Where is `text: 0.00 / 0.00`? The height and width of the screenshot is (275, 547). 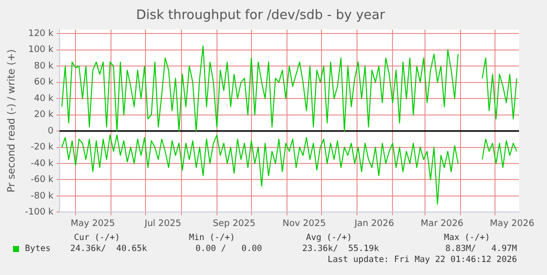
text: 0.00 / 0.00 is located at coordinates (228, 249).